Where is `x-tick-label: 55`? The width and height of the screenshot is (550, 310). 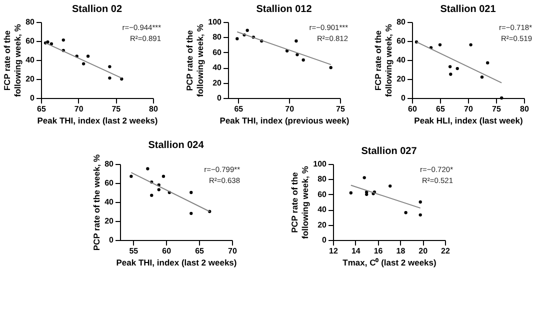 x-tick-label: 55 is located at coordinates (134, 251).